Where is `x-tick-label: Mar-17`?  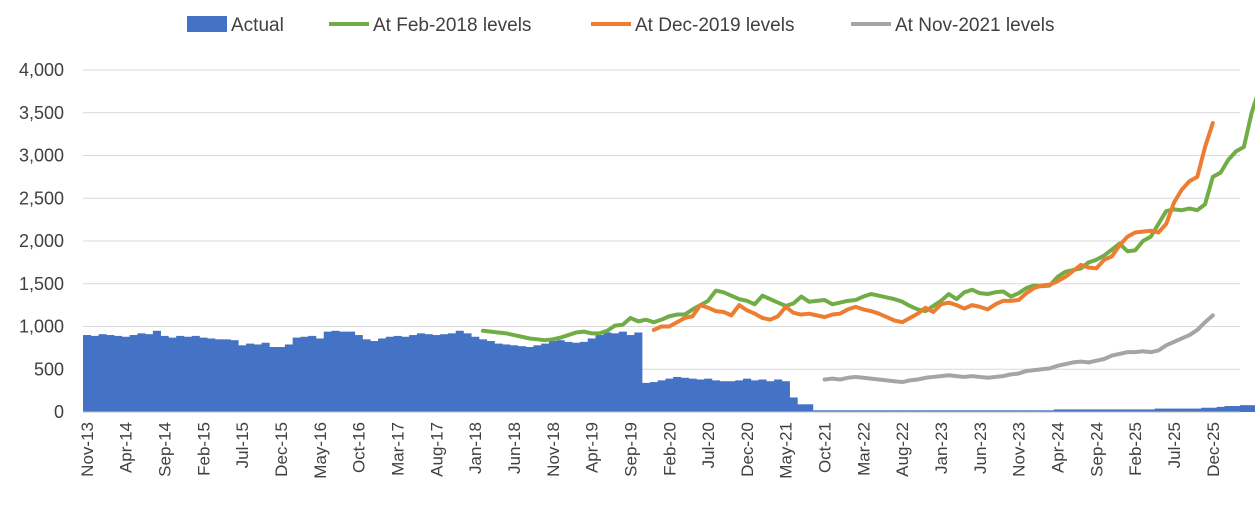 x-tick-label: Mar-17 is located at coordinates (397, 449).